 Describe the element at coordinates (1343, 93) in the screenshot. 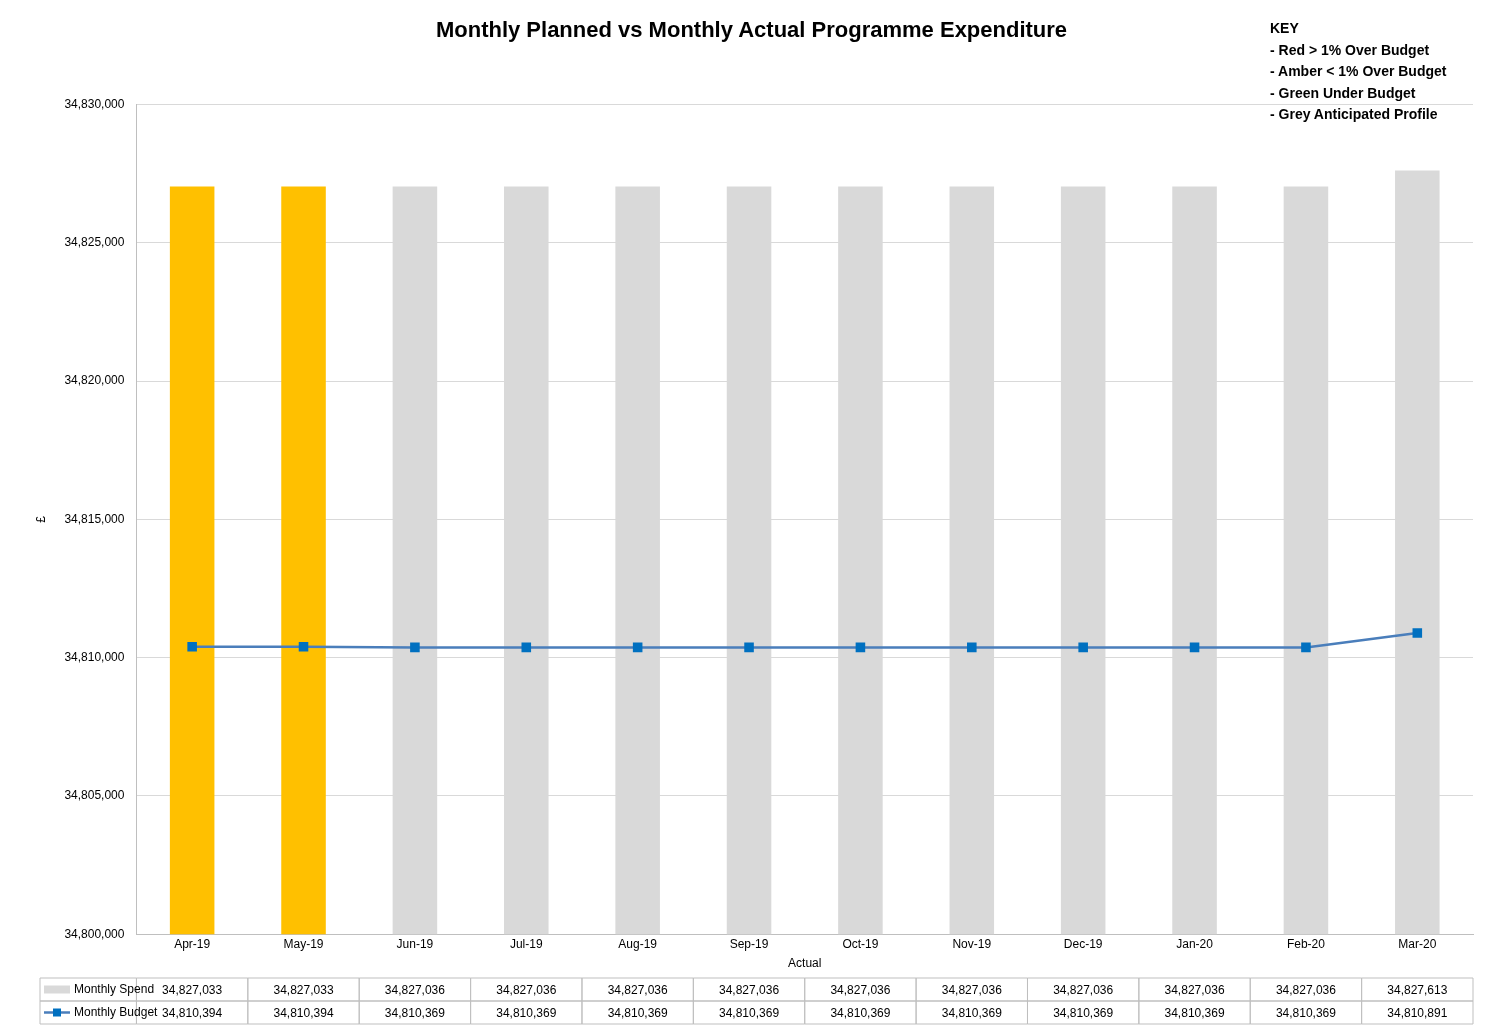

I see `text: - Green Under Budget` at that location.